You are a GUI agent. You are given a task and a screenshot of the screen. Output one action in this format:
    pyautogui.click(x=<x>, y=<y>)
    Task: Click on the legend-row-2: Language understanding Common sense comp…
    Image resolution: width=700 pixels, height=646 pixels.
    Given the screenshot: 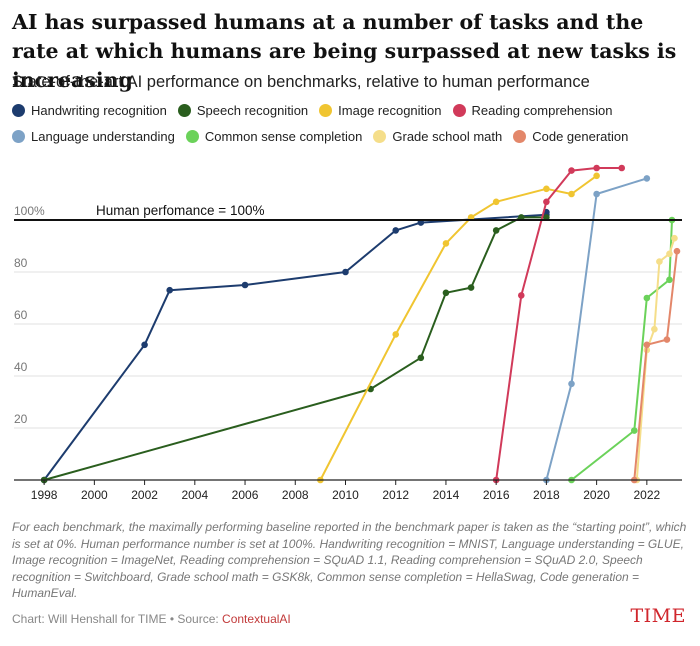 What is the action you would take?
    pyautogui.click(x=325, y=136)
    